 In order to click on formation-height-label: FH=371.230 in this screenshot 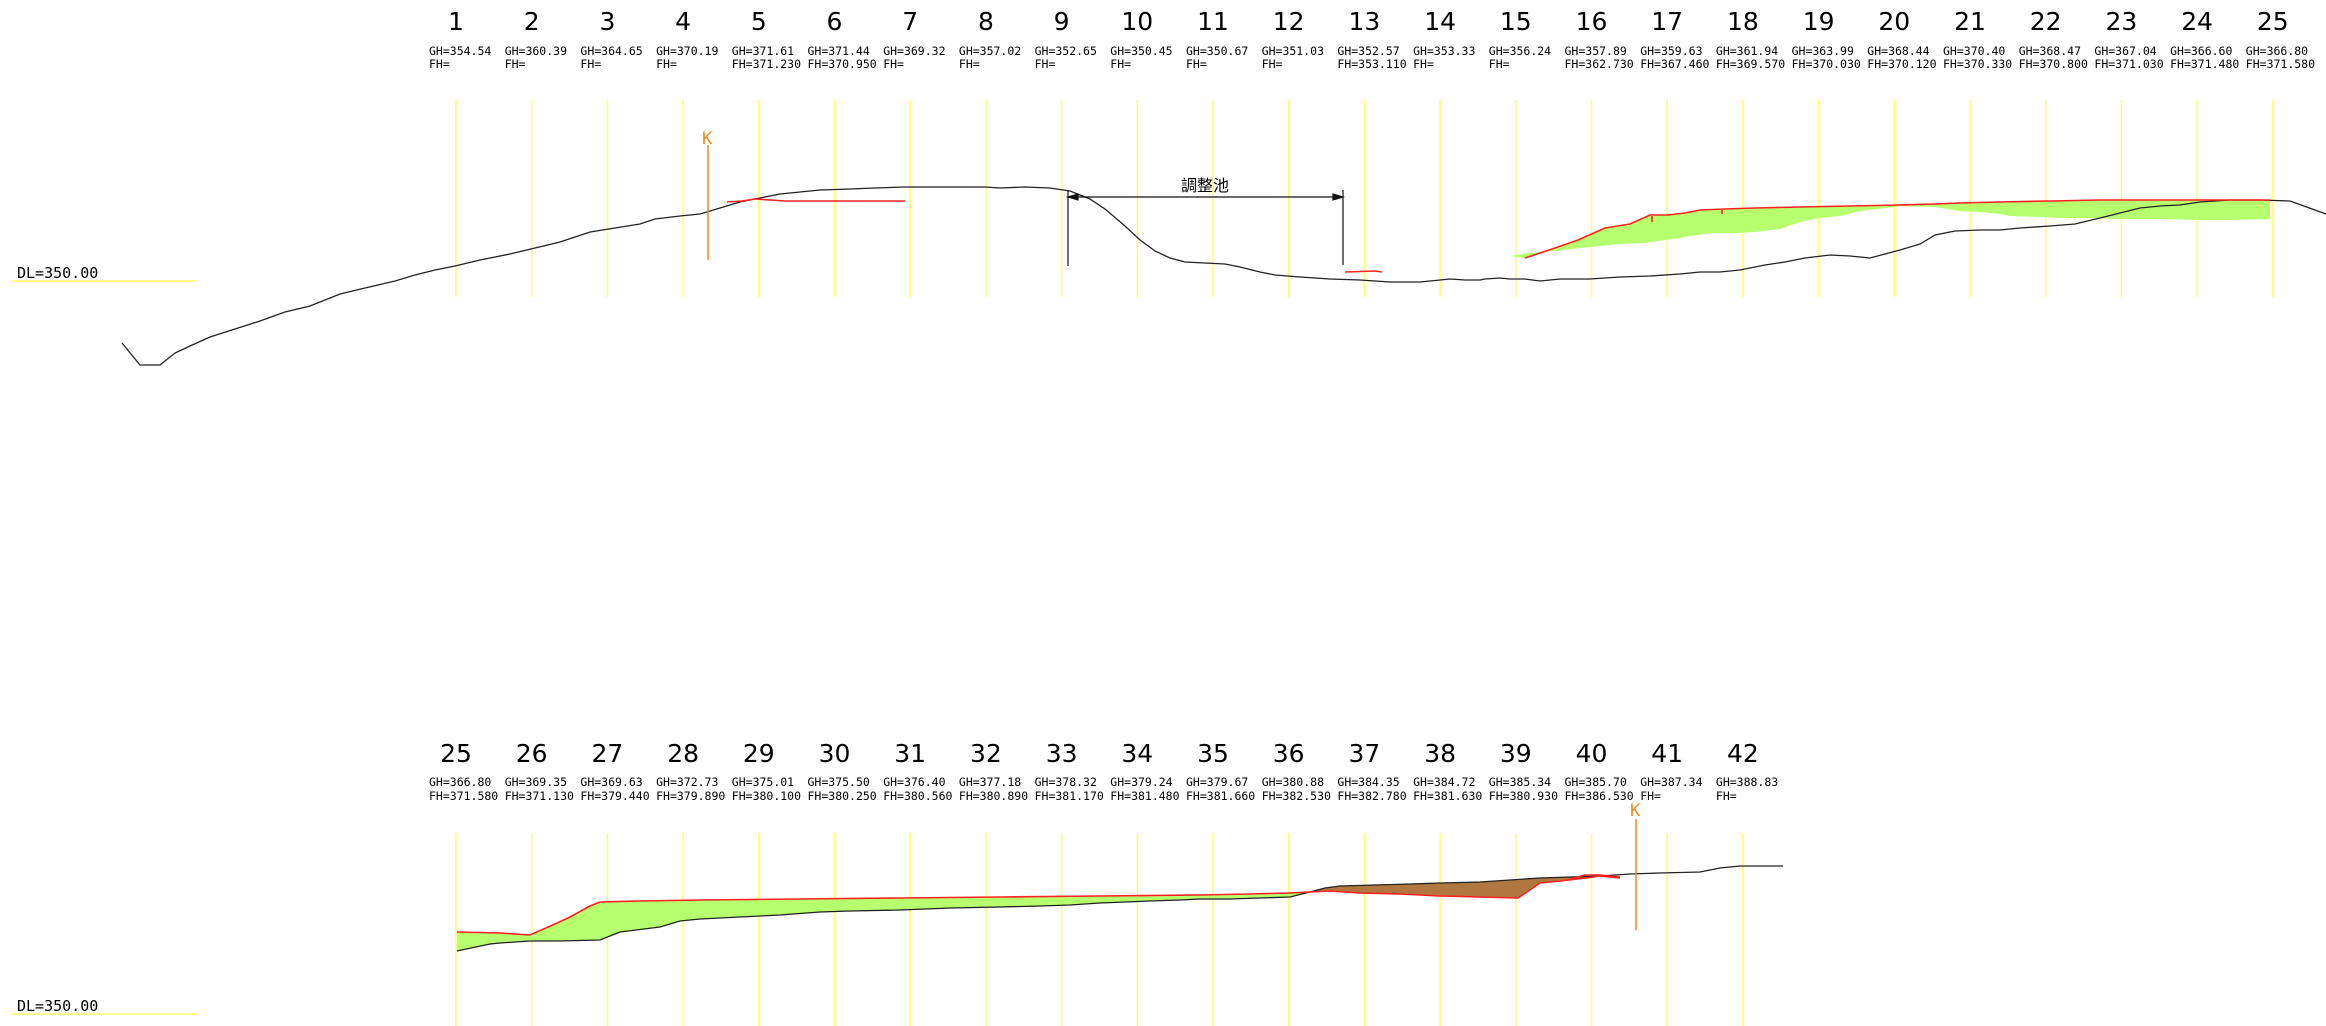, I will do `click(766, 64)`.